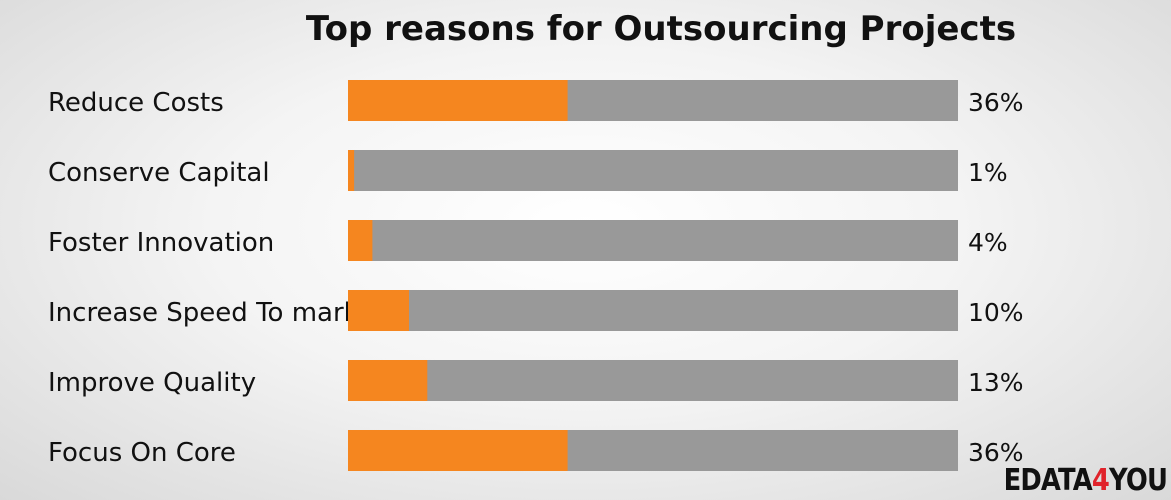 Image resolution: width=1171 pixels, height=500 pixels. What do you see at coordinates (360, 240) in the screenshot?
I see `bar-foster-innovation` at bounding box center [360, 240].